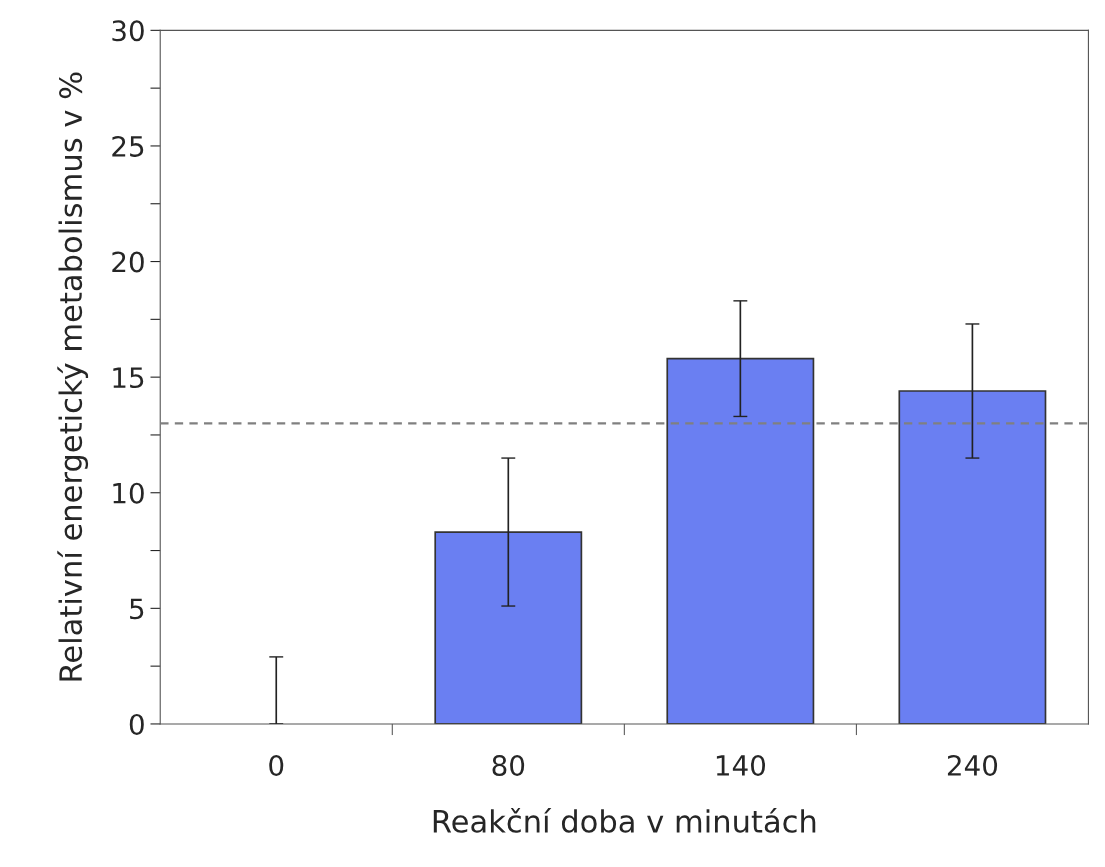 The image size is (1105, 867). What do you see at coordinates (128, 146) in the screenshot?
I see `y-tick-label: 25` at bounding box center [128, 146].